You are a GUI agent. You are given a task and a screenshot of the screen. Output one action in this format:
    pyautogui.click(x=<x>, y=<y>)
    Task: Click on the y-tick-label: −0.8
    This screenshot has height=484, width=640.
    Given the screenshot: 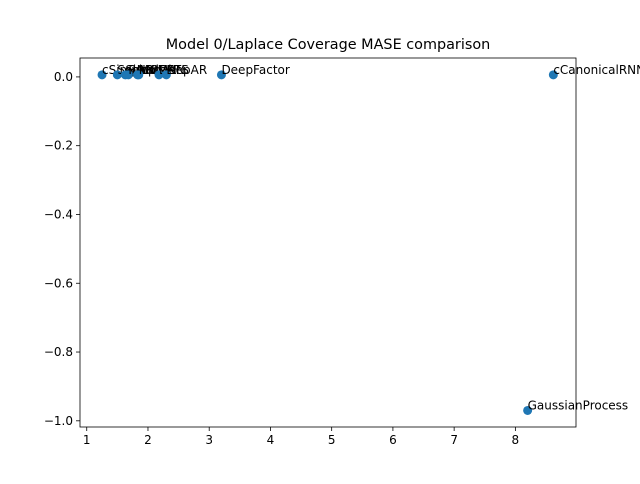 What is the action you would take?
    pyautogui.click(x=58, y=352)
    